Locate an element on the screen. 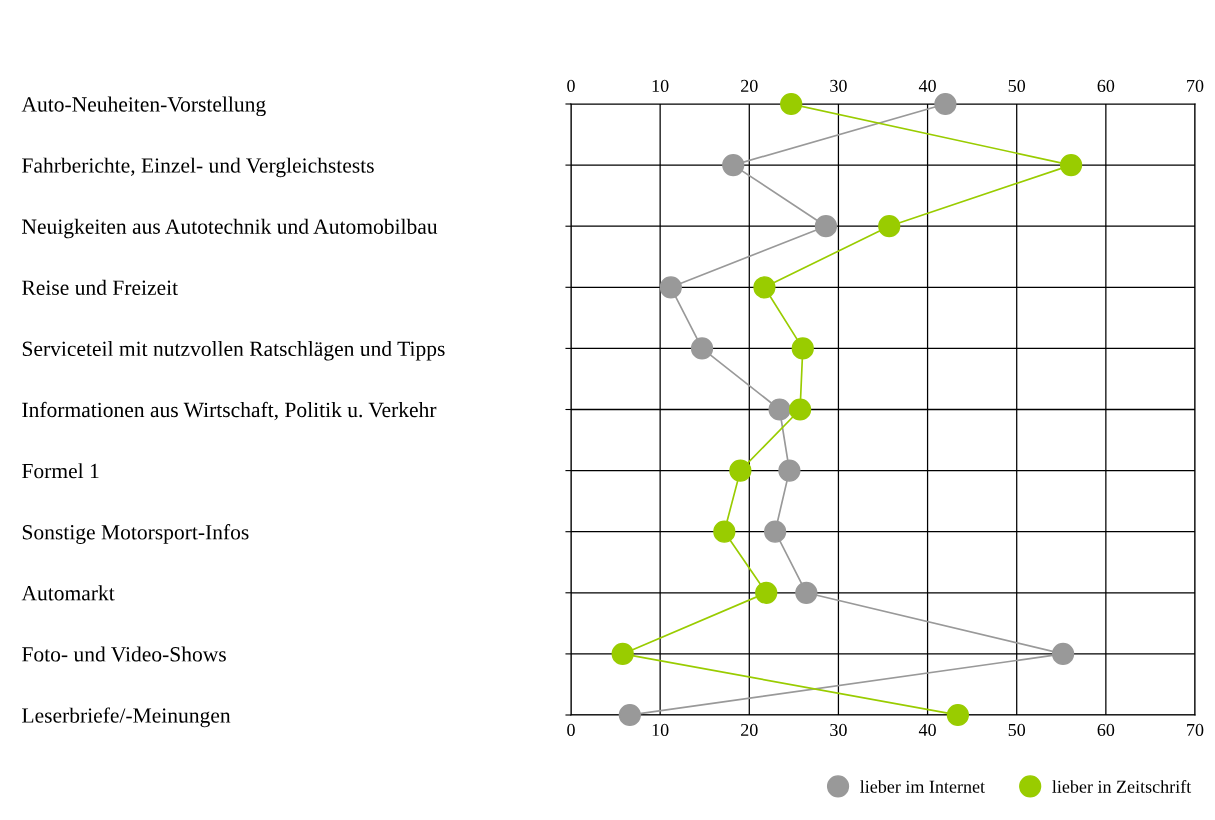 This screenshot has width=1215, height=820. x-tick-label: 0 is located at coordinates (571, 730).